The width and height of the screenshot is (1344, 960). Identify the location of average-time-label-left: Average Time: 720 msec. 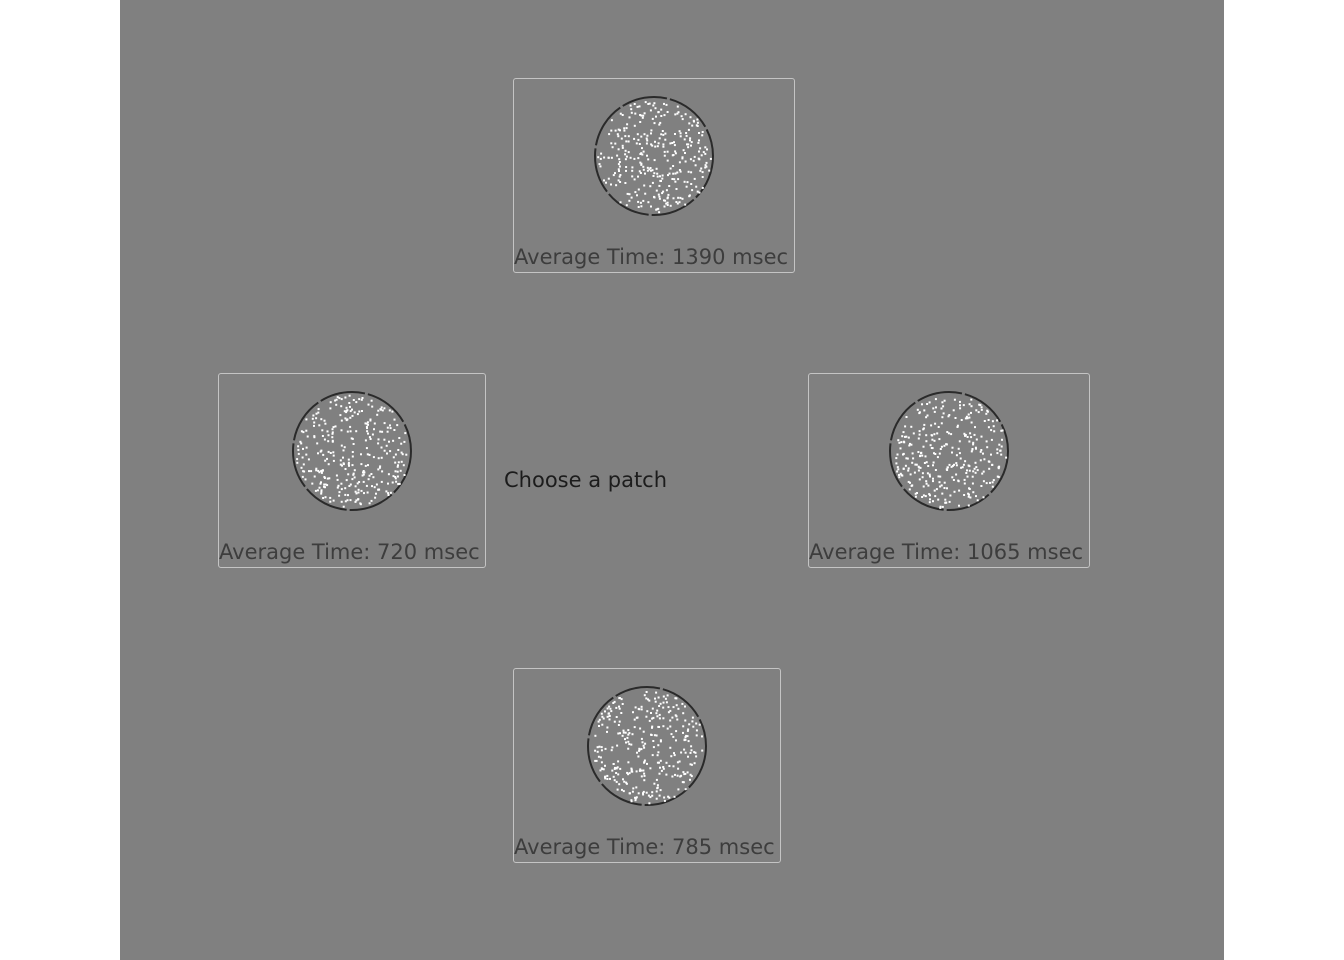
(349, 552).